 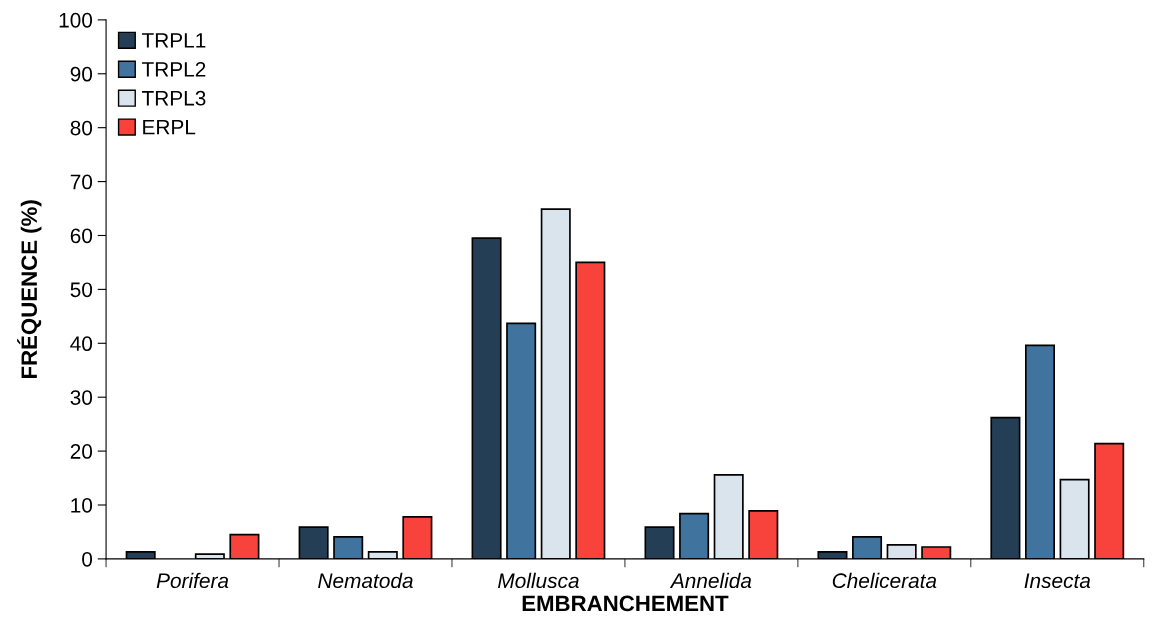 I want to click on x-tick-label: Insecta, so click(x=1057, y=581).